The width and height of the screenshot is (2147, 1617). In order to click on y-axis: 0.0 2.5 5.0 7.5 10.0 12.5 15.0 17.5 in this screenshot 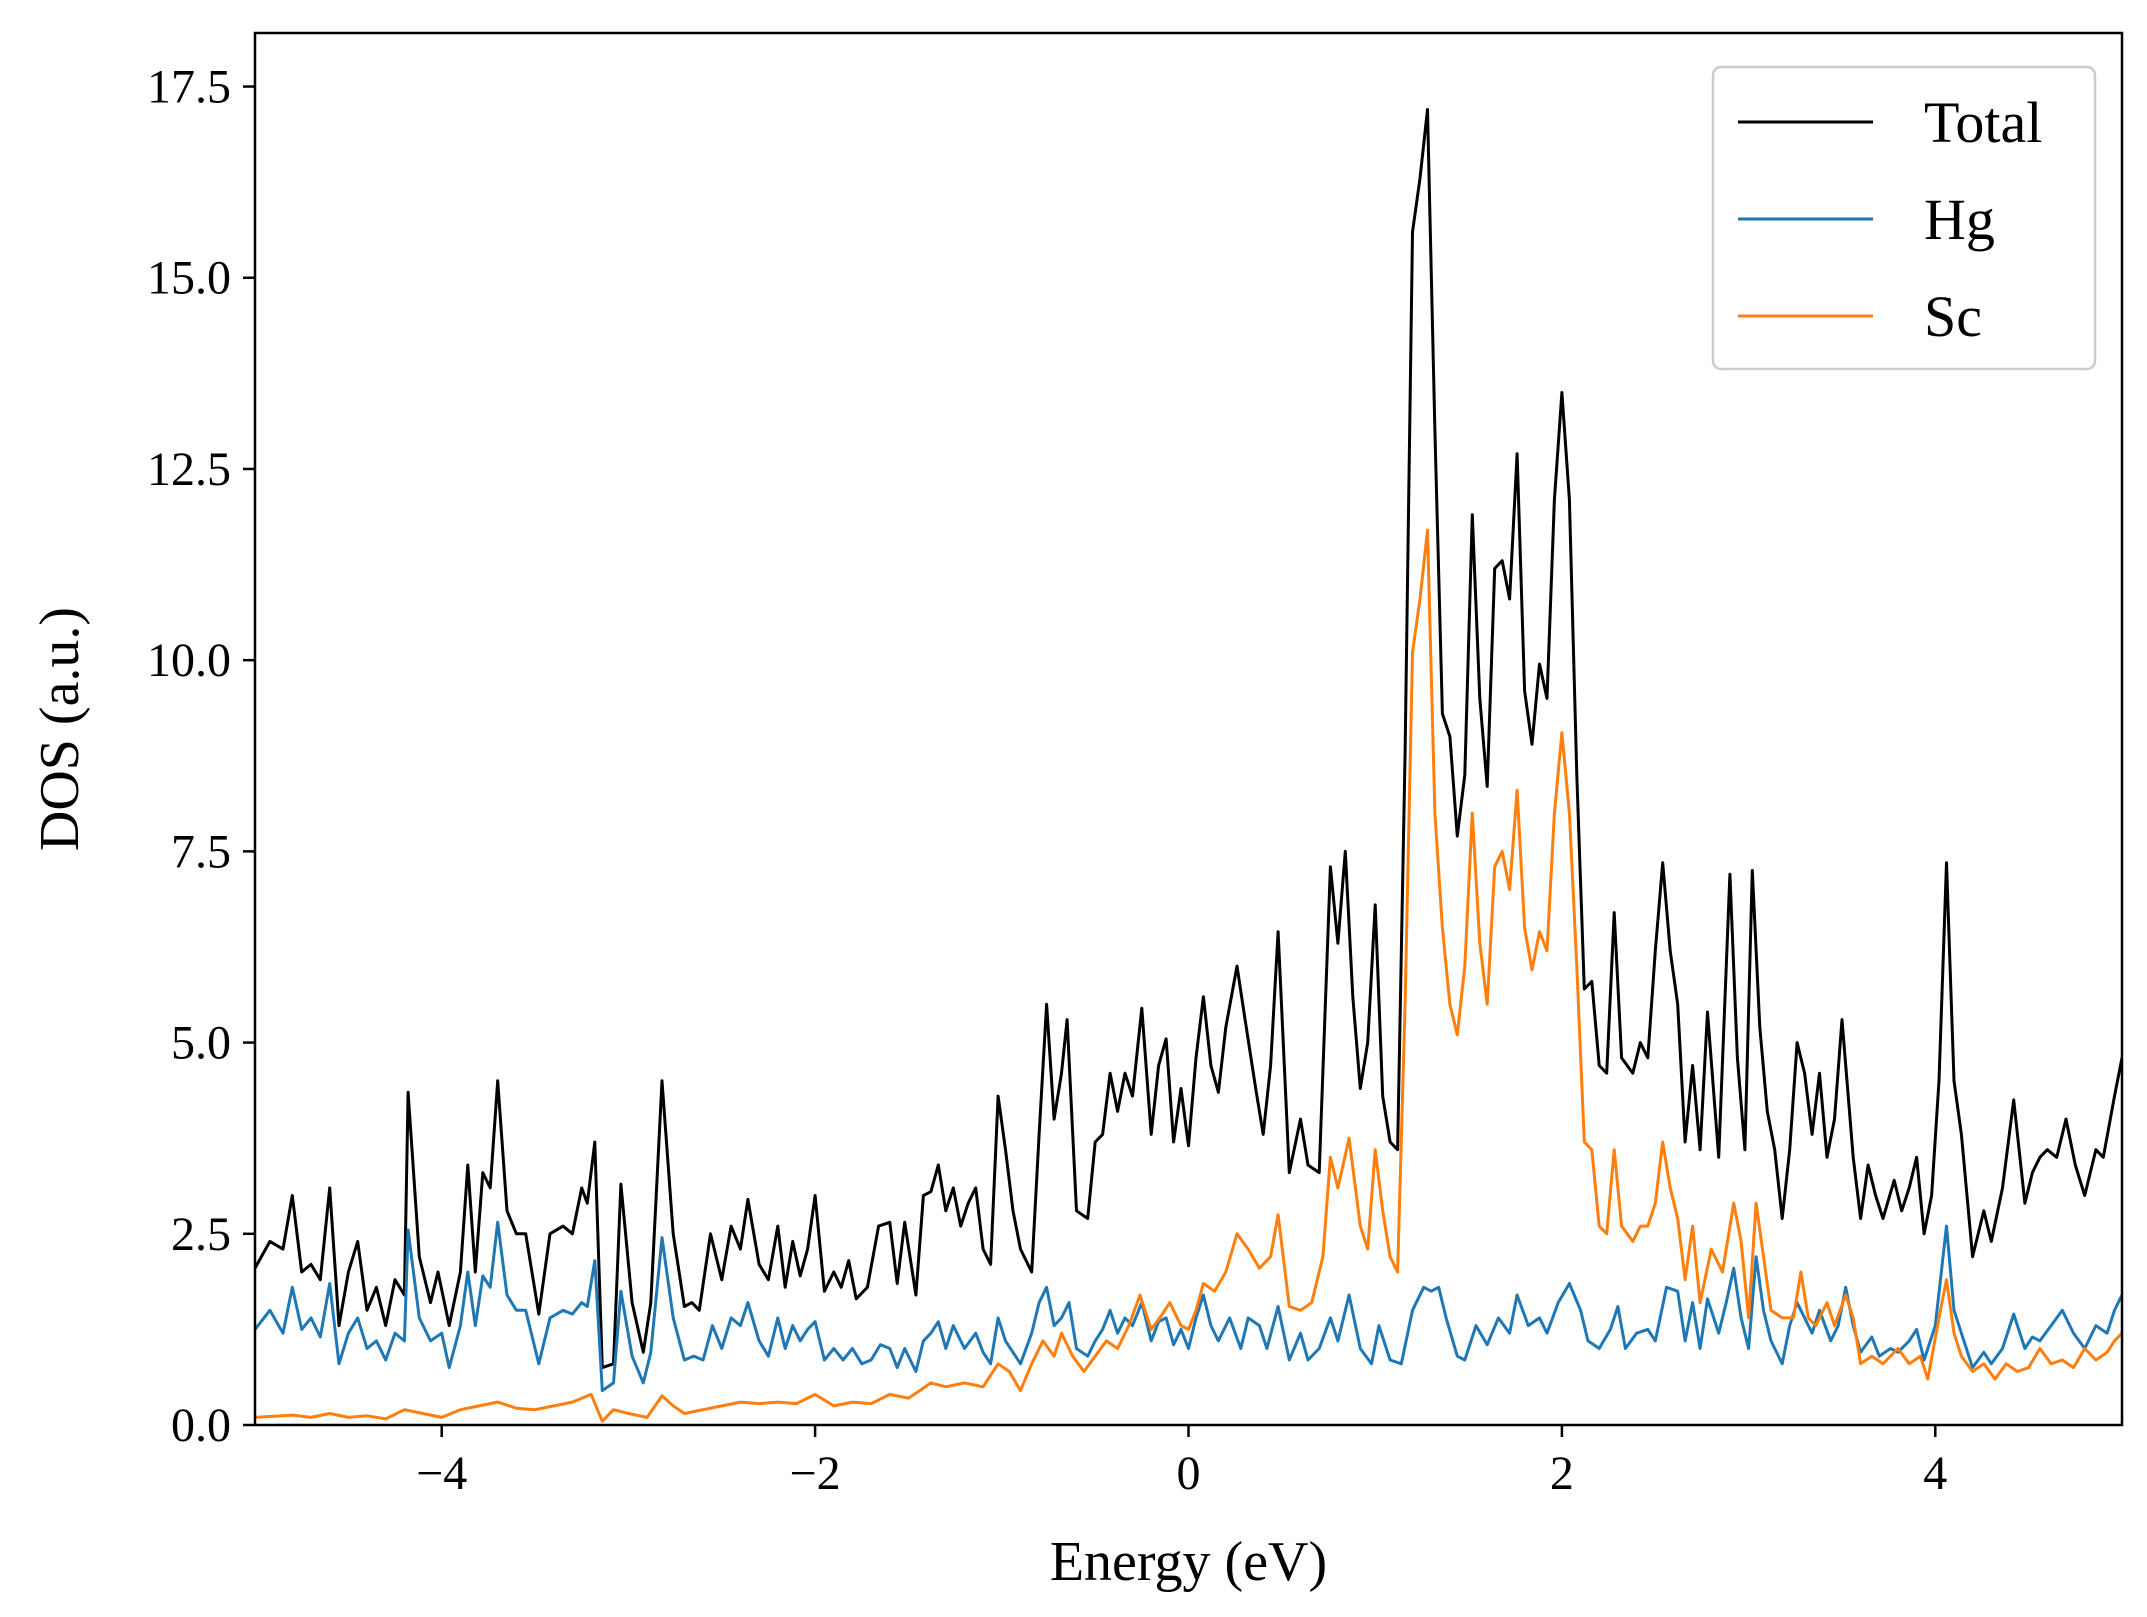, I will do `click(201, 756)`.